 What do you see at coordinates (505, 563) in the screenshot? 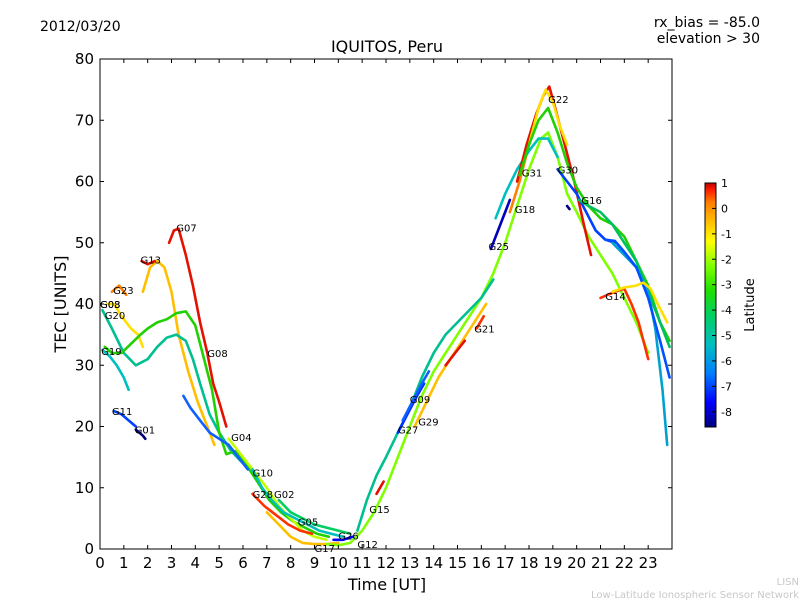
I see `x-tick-label: 17` at bounding box center [505, 563].